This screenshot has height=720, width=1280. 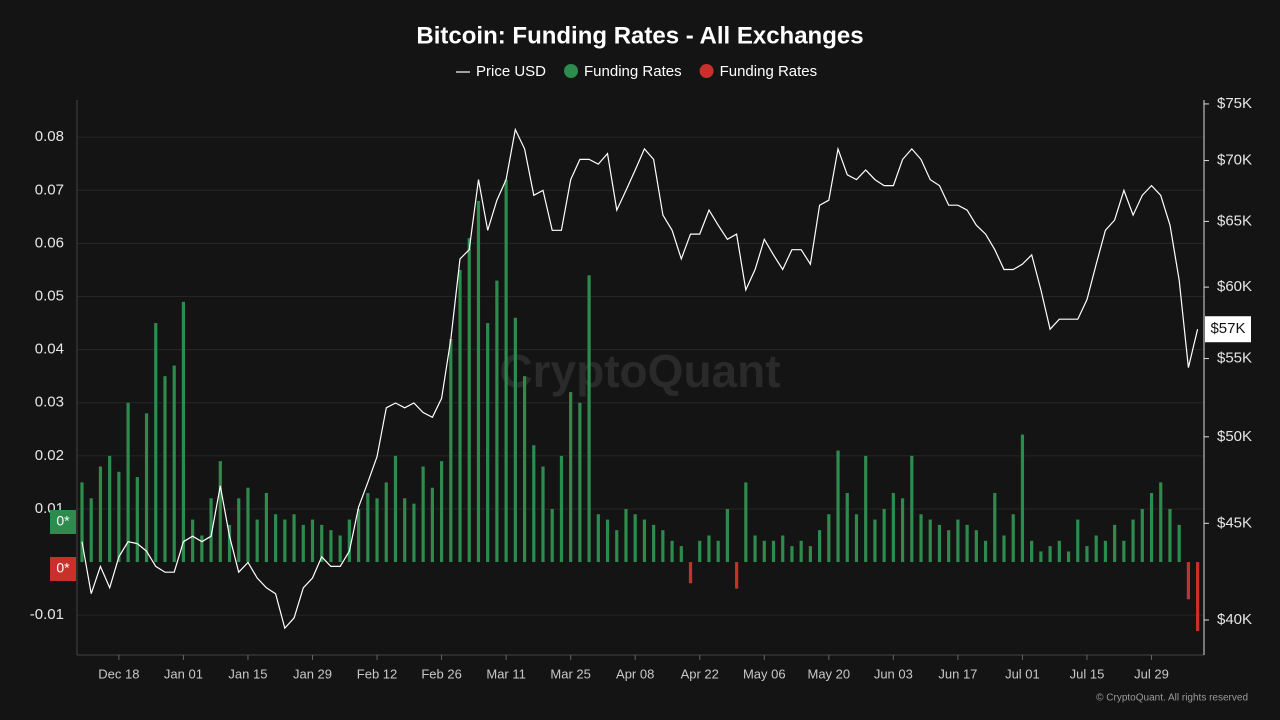 What do you see at coordinates (1234, 358) in the screenshot?
I see `y2-tick-label: $55K` at bounding box center [1234, 358].